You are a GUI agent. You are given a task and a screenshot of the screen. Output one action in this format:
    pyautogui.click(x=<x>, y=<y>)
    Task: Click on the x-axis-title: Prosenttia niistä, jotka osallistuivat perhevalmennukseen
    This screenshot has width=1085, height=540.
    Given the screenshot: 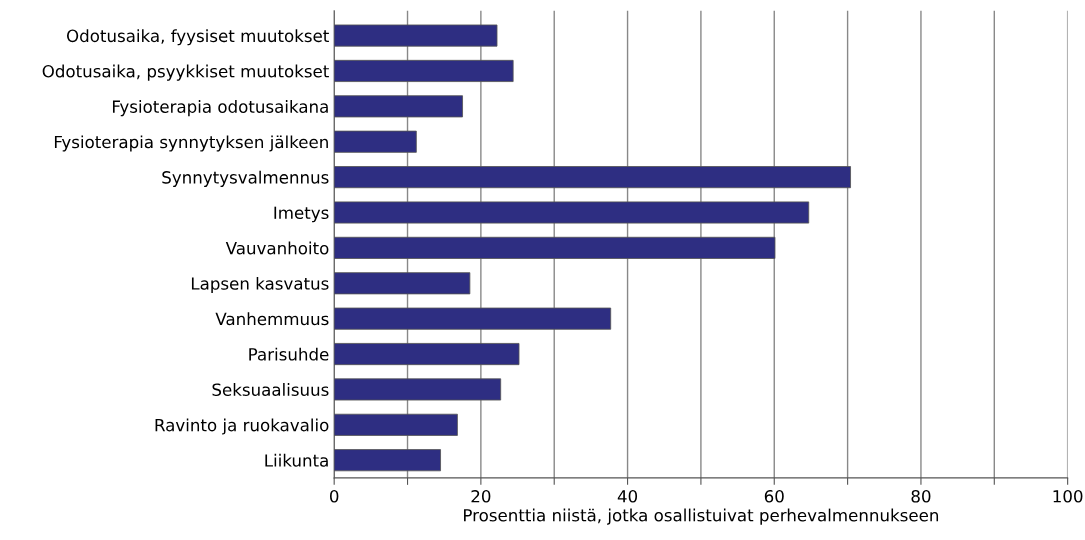 What is the action you would take?
    pyautogui.click(x=701, y=516)
    